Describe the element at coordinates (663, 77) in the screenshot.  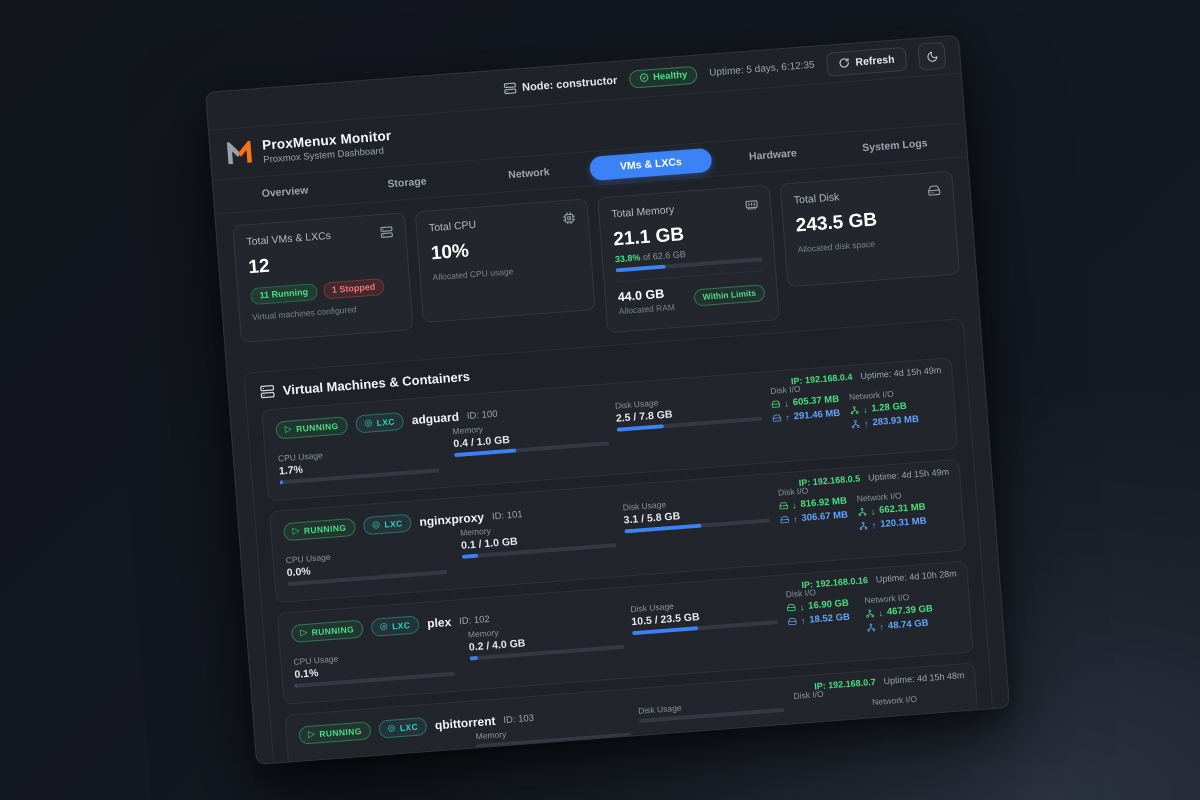
I see `health-status-badge: Healthy` at that location.